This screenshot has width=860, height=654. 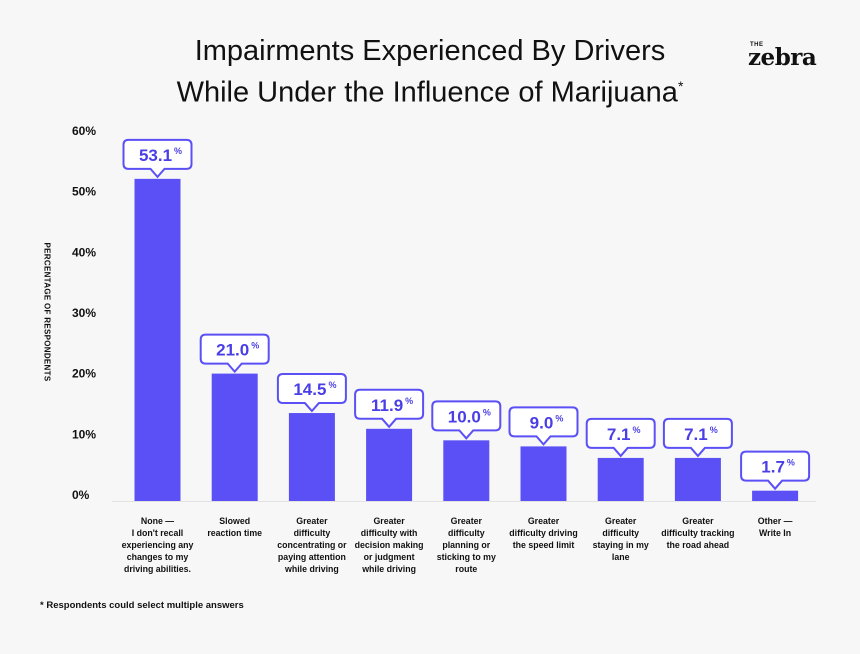 What do you see at coordinates (427, 92) in the screenshot?
I see `chart-title-line-2-text: While Under the Influence of Marijuana` at bounding box center [427, 92].